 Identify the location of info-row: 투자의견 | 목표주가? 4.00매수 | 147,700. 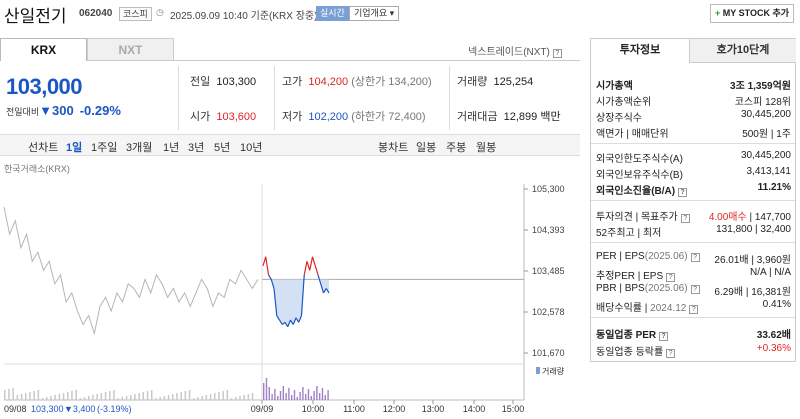
(693, 217).